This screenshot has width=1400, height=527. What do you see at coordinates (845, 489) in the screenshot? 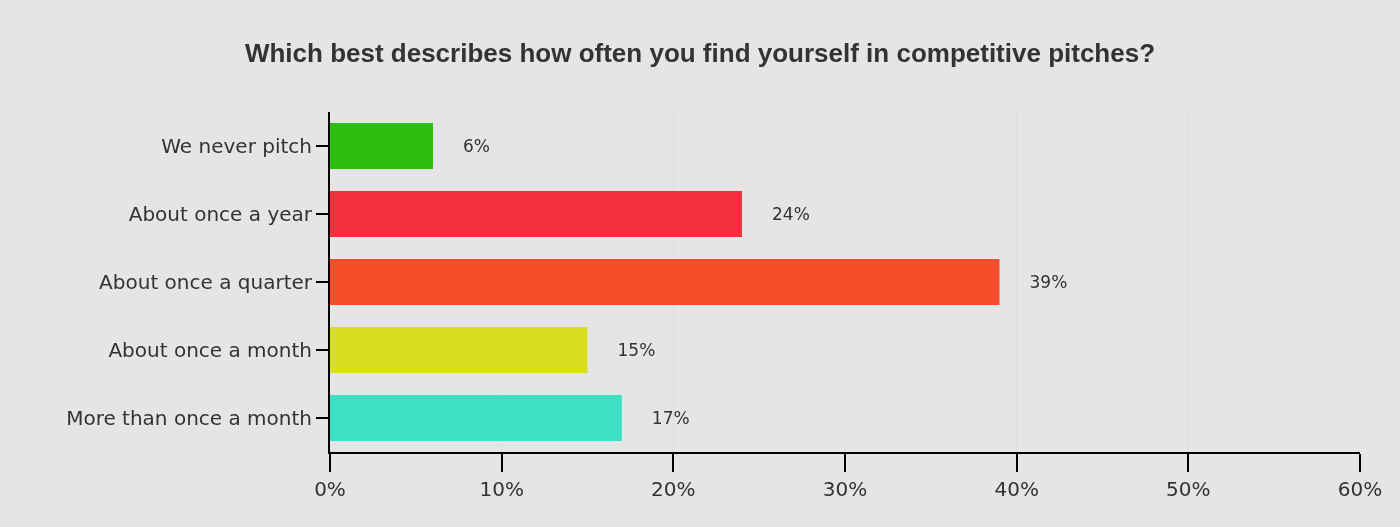
I see `x-tick-label: 30%` at bounding box center [845, 489].